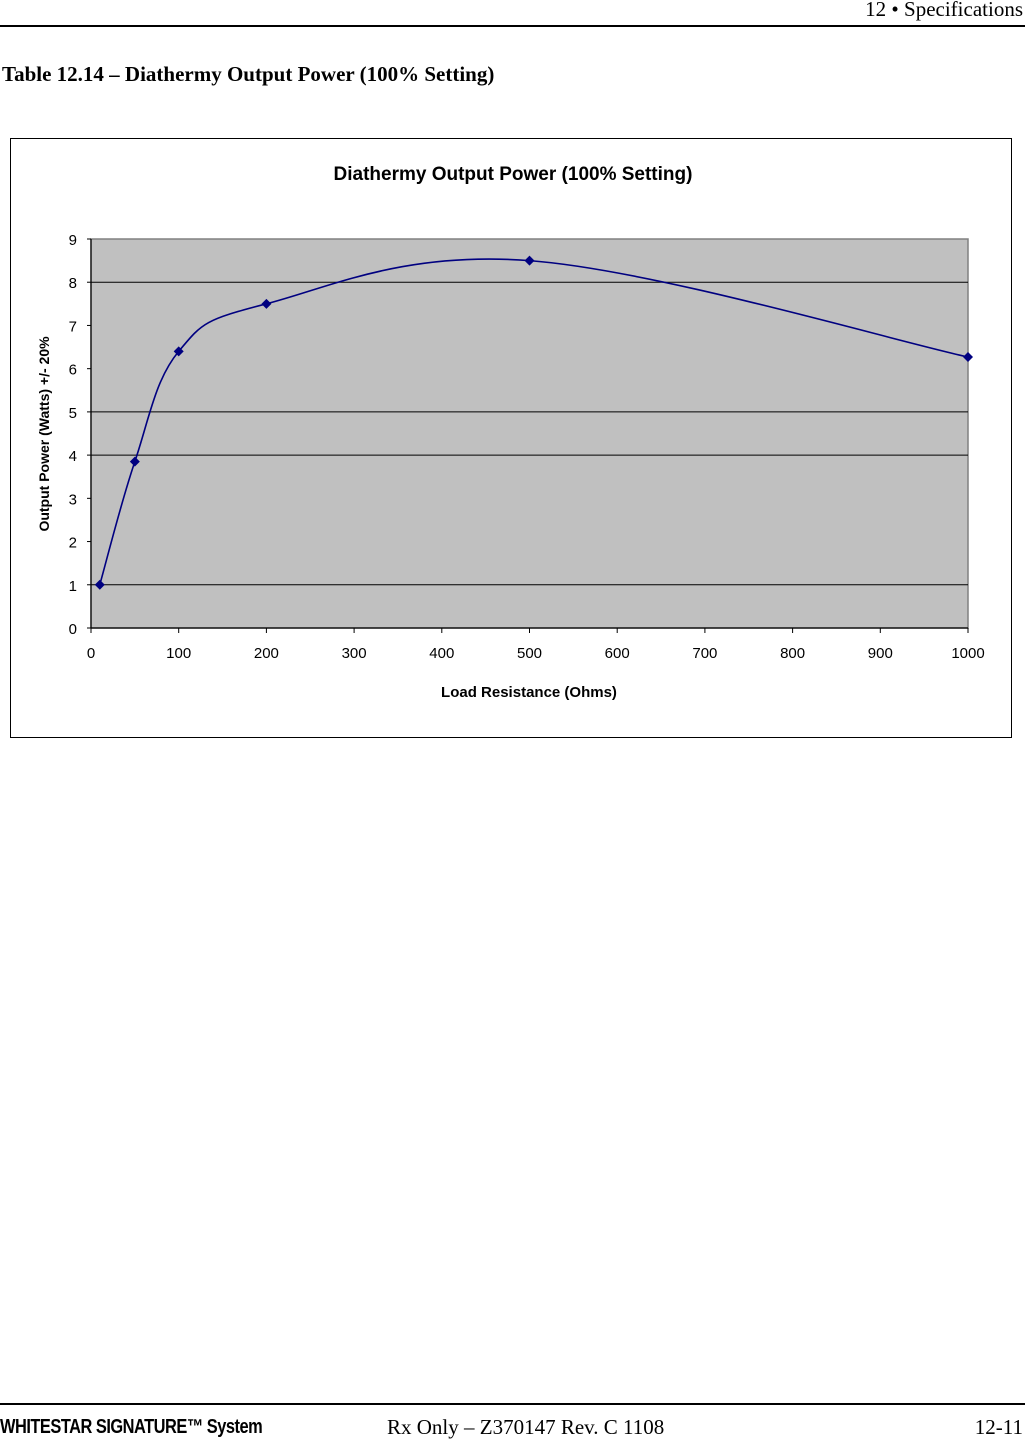 The height and width of the screenshot is (1442, 1025). What do you see at coordinates (998, 1427) in the screenshot?
I see `footer-page-number: 12-11` at bounding box center [998, 1427].